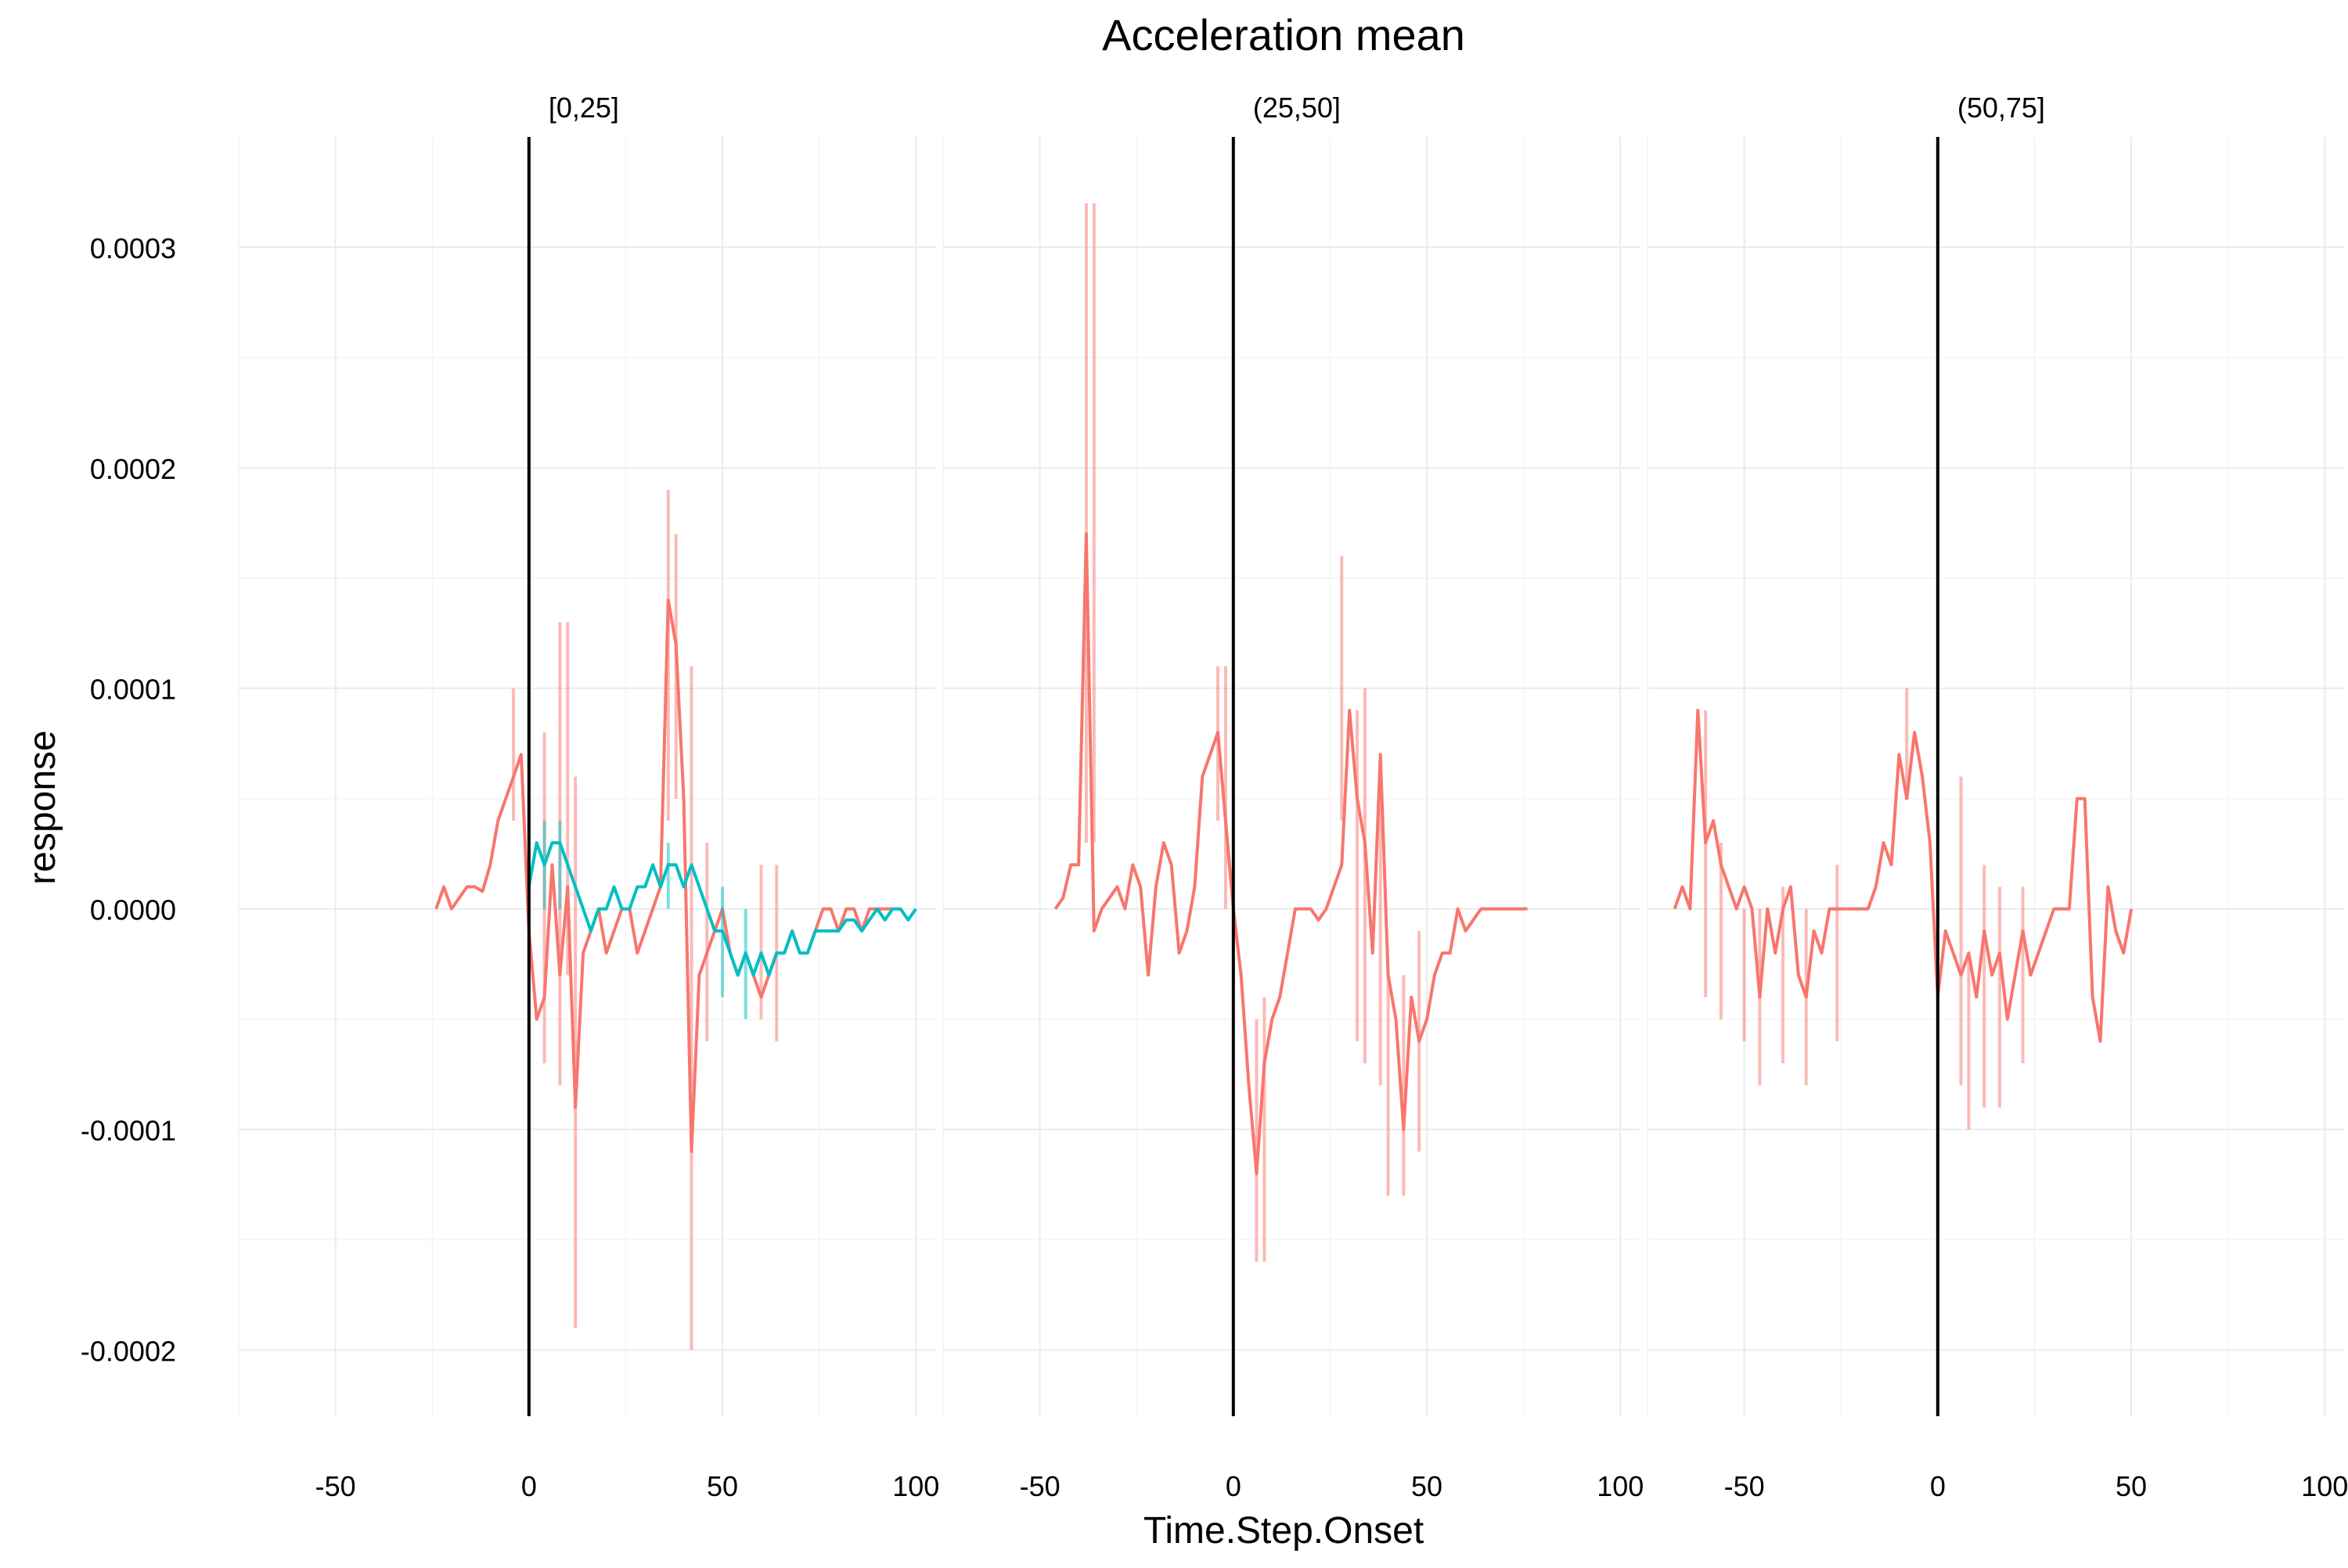 This screenshot has height=1568, width=2348. I want to click on y-tick-label: 0.0001, so click(133, 690).